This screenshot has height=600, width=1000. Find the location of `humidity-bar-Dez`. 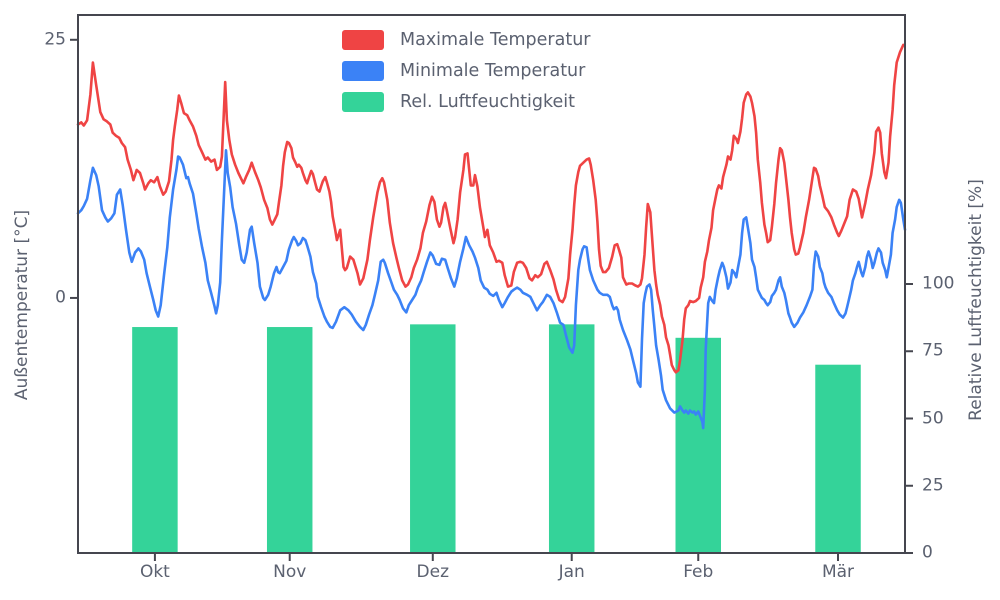

humidity-bar-Dez is located at coordinates (433, 438).